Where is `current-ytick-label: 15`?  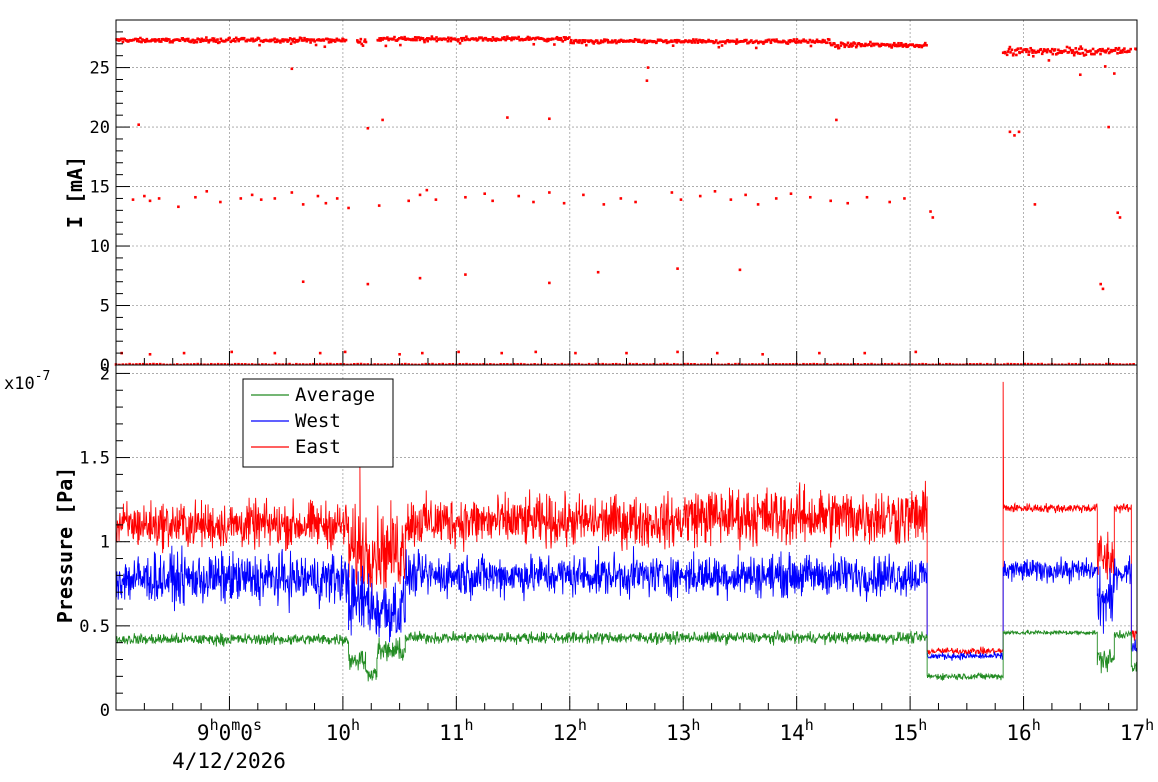 current-ytick-label: 15 is located at coordinates (100, 188).